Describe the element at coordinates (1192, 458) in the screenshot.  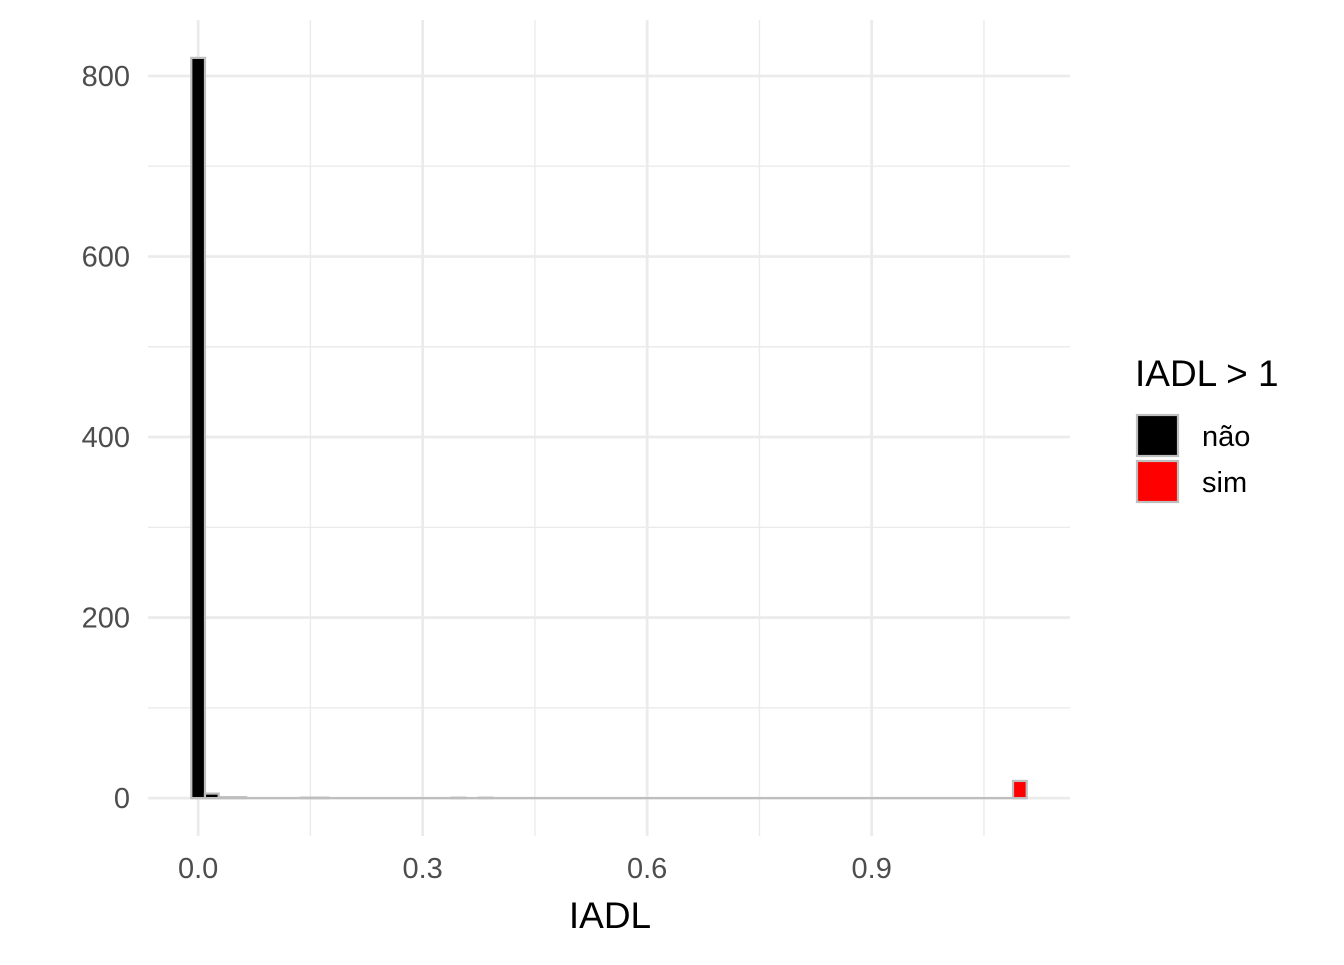
I see `legend-entries: não sim` at that location.